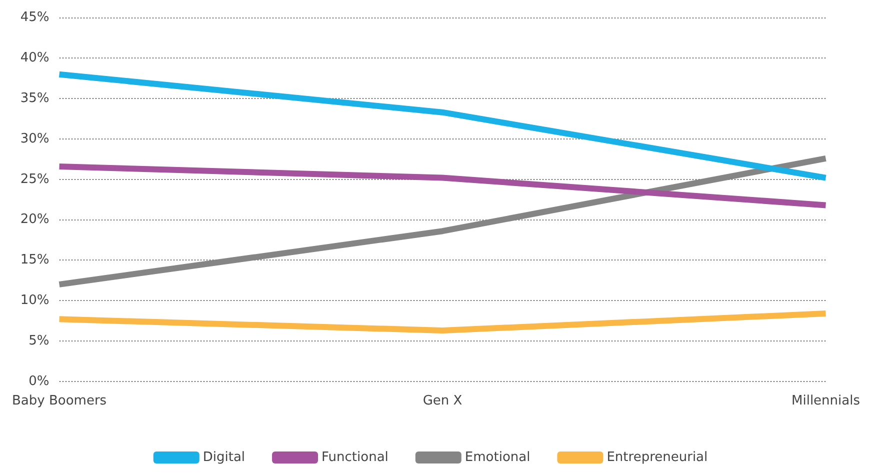 The height and width of the screenshot is (474, 872). I want to click on y-tick-label: 45%, so click(35, 18).